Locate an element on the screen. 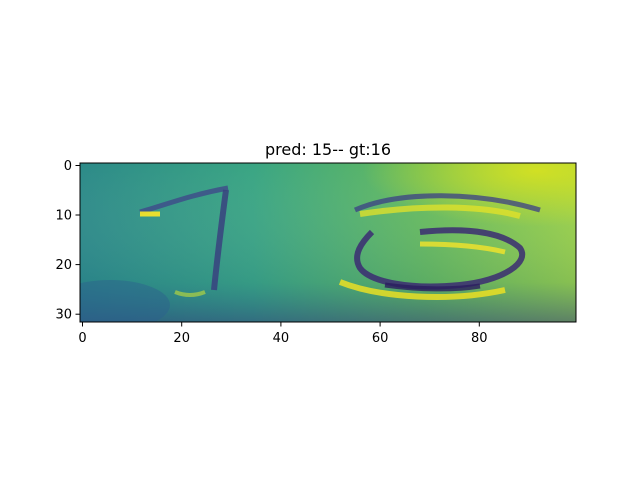 The width and height of the screenshot is (640, 480). x-axis: 0 20 40 60 80 is located at coordinates (283, 334).